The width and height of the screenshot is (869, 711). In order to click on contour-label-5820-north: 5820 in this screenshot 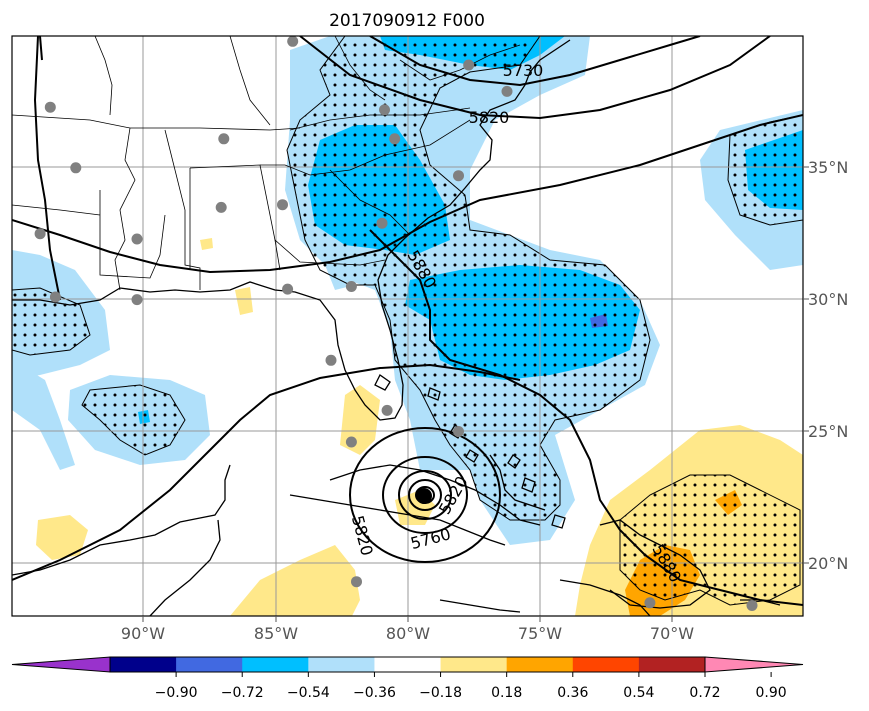, I will do `click(489, 117)`.